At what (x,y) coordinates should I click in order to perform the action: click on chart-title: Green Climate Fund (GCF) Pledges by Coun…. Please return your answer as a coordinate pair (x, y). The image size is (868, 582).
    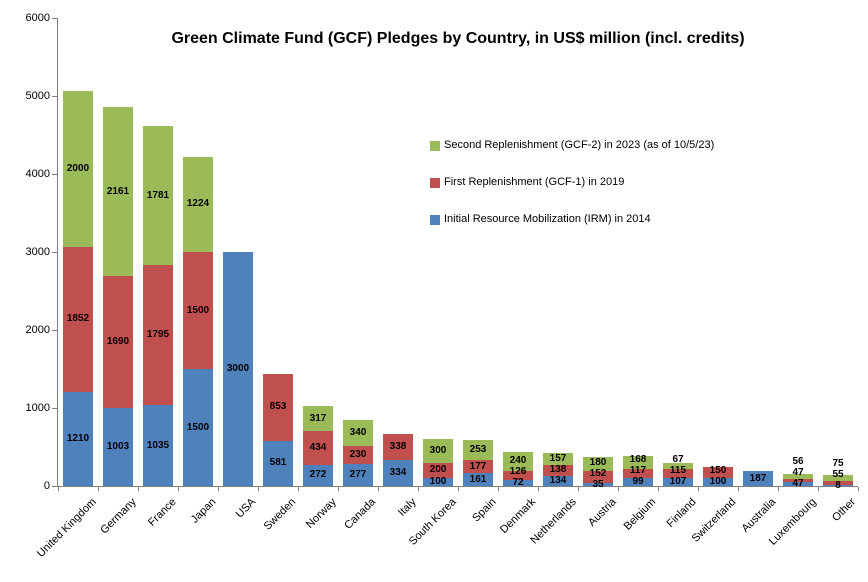
    Looking at the image, I should click on (458, 38).